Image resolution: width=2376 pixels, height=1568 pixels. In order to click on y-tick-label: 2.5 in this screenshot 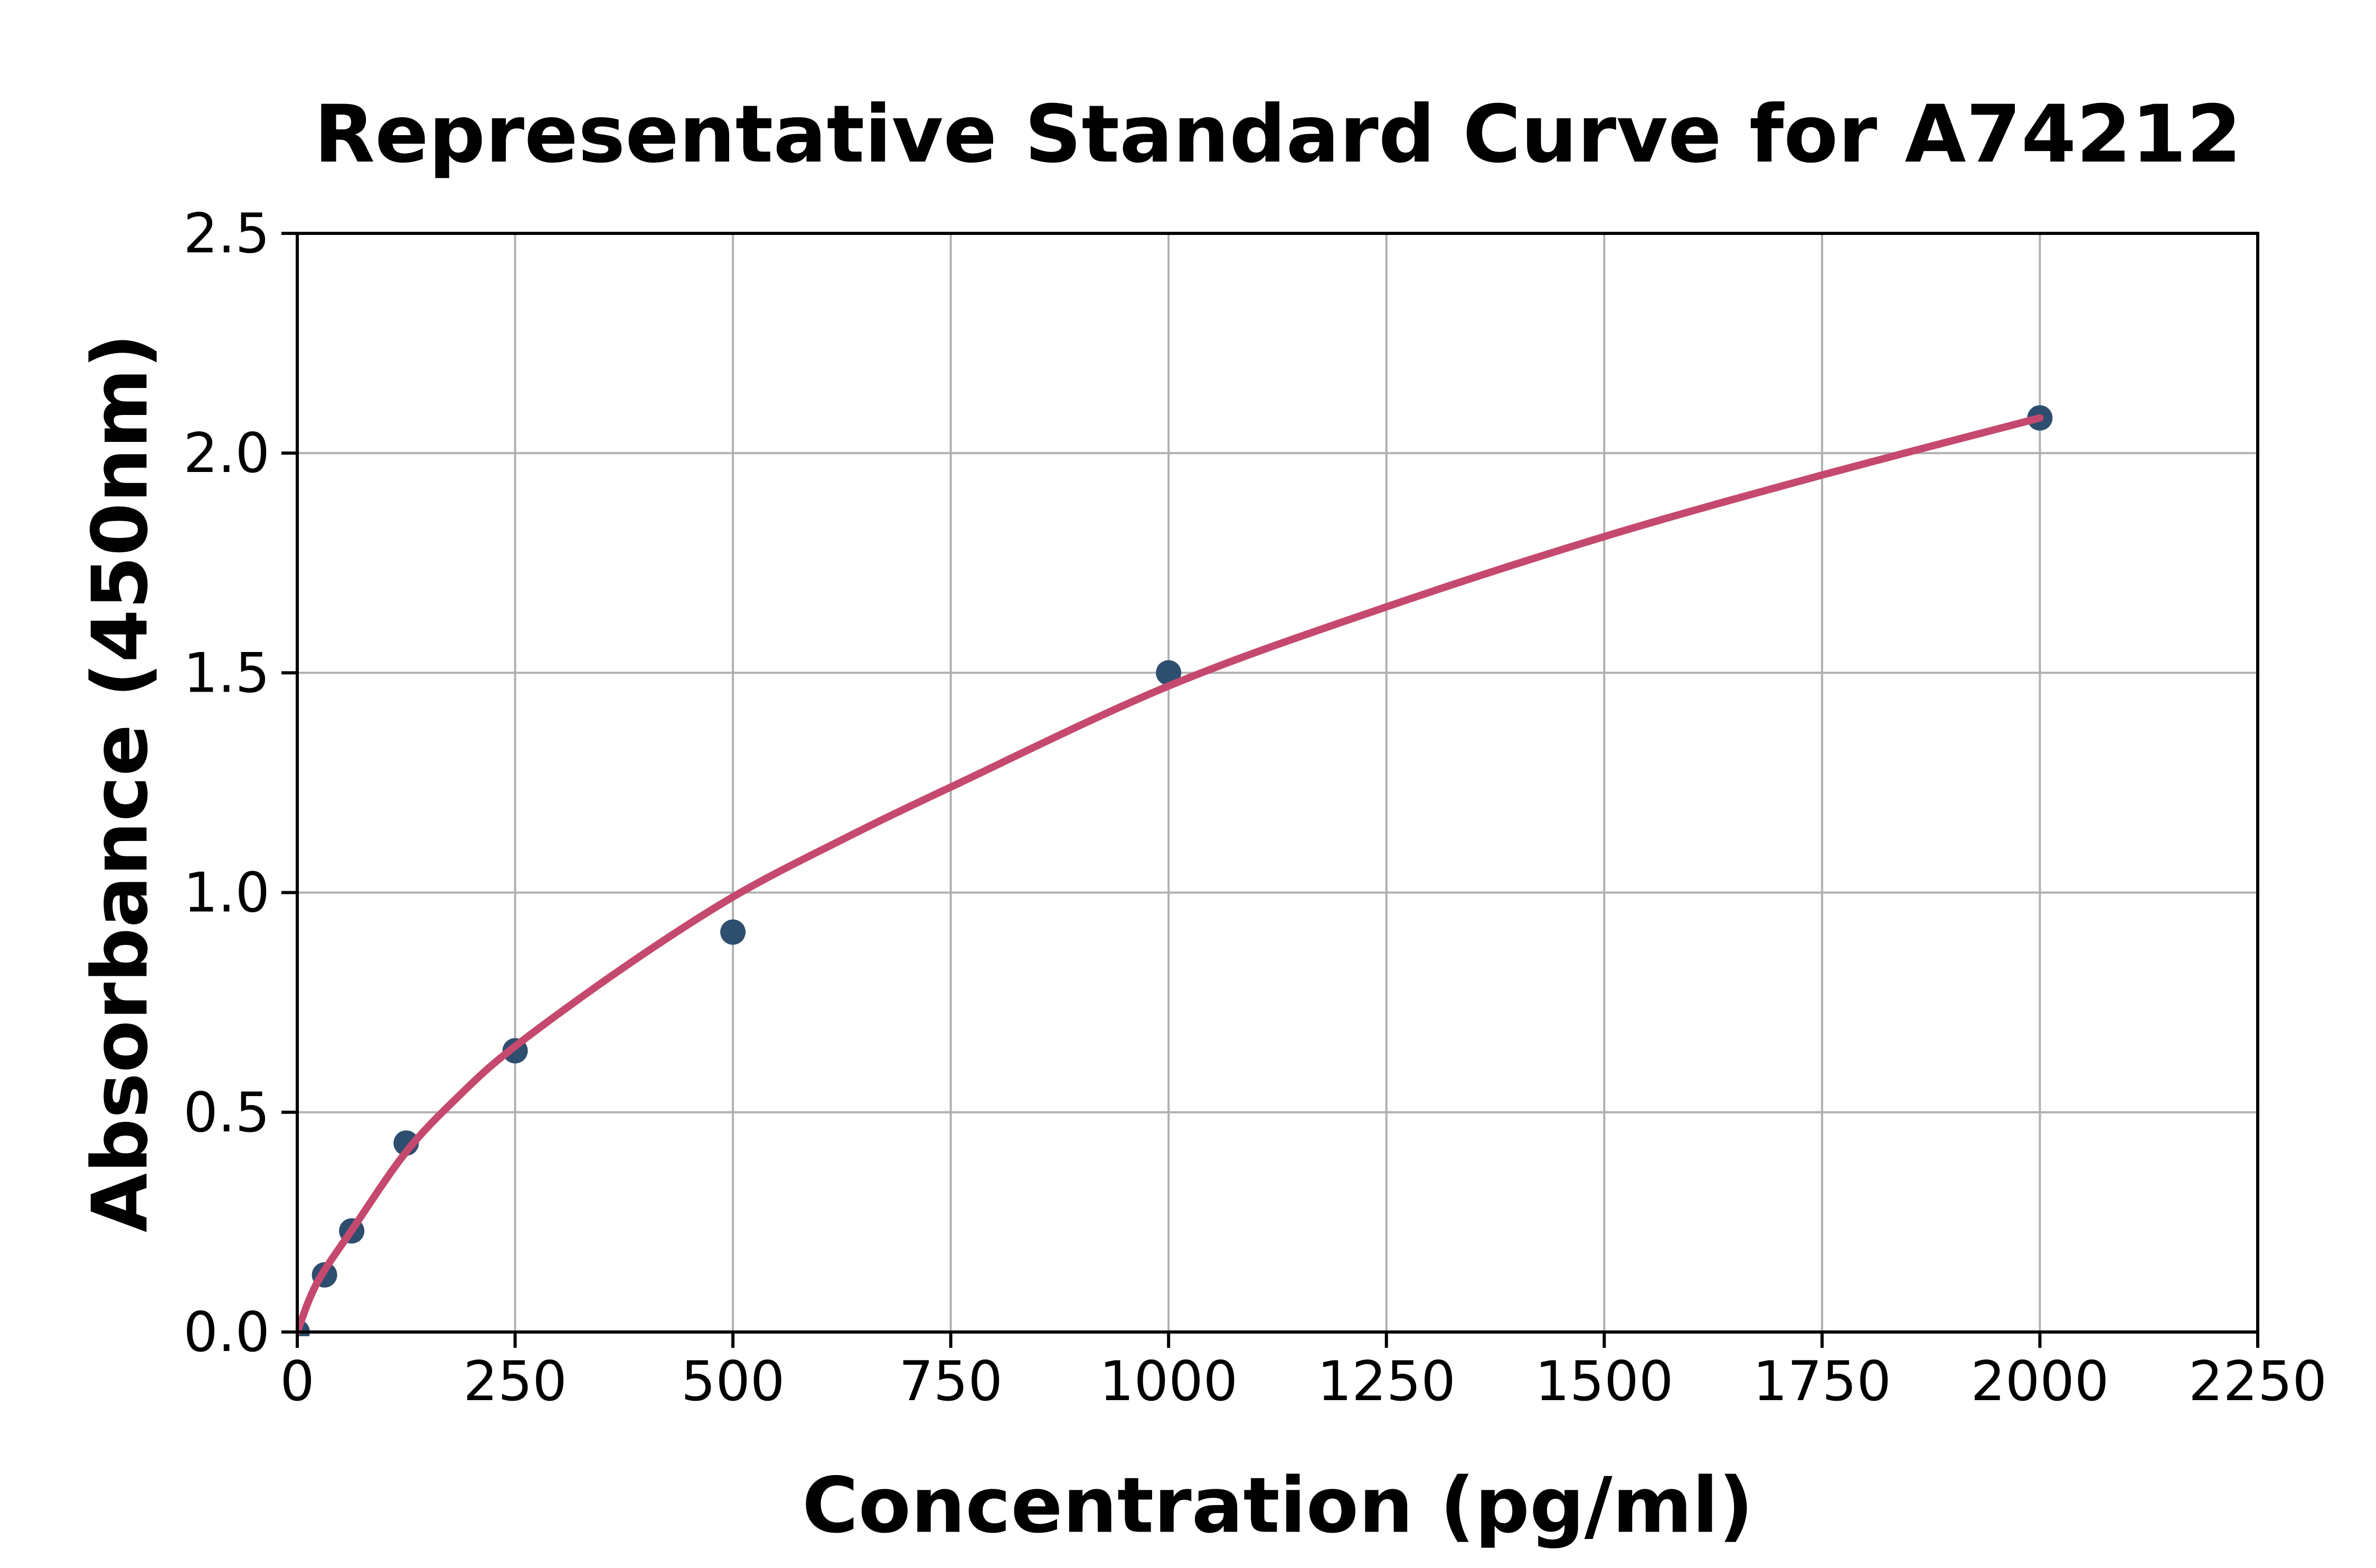, I will do `click(227, 234)`.